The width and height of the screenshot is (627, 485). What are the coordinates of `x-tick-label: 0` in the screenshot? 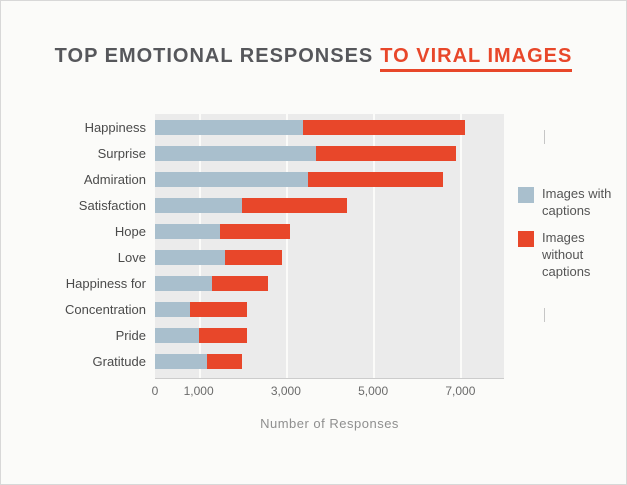 It's located at (155, 391).